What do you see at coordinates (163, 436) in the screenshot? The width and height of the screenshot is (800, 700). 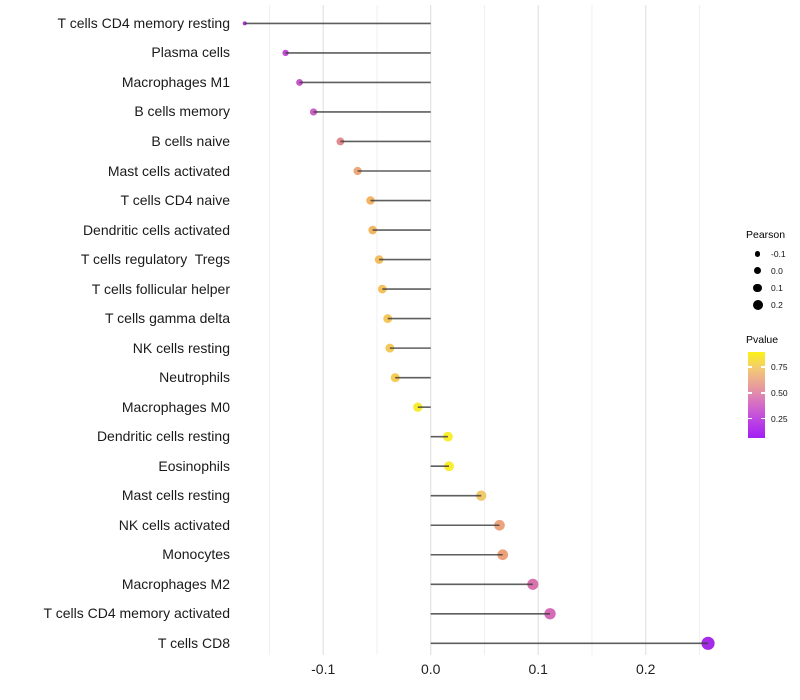 I see `y-axis-label: Dendritic cells resting` at bounding box center [163, 436].